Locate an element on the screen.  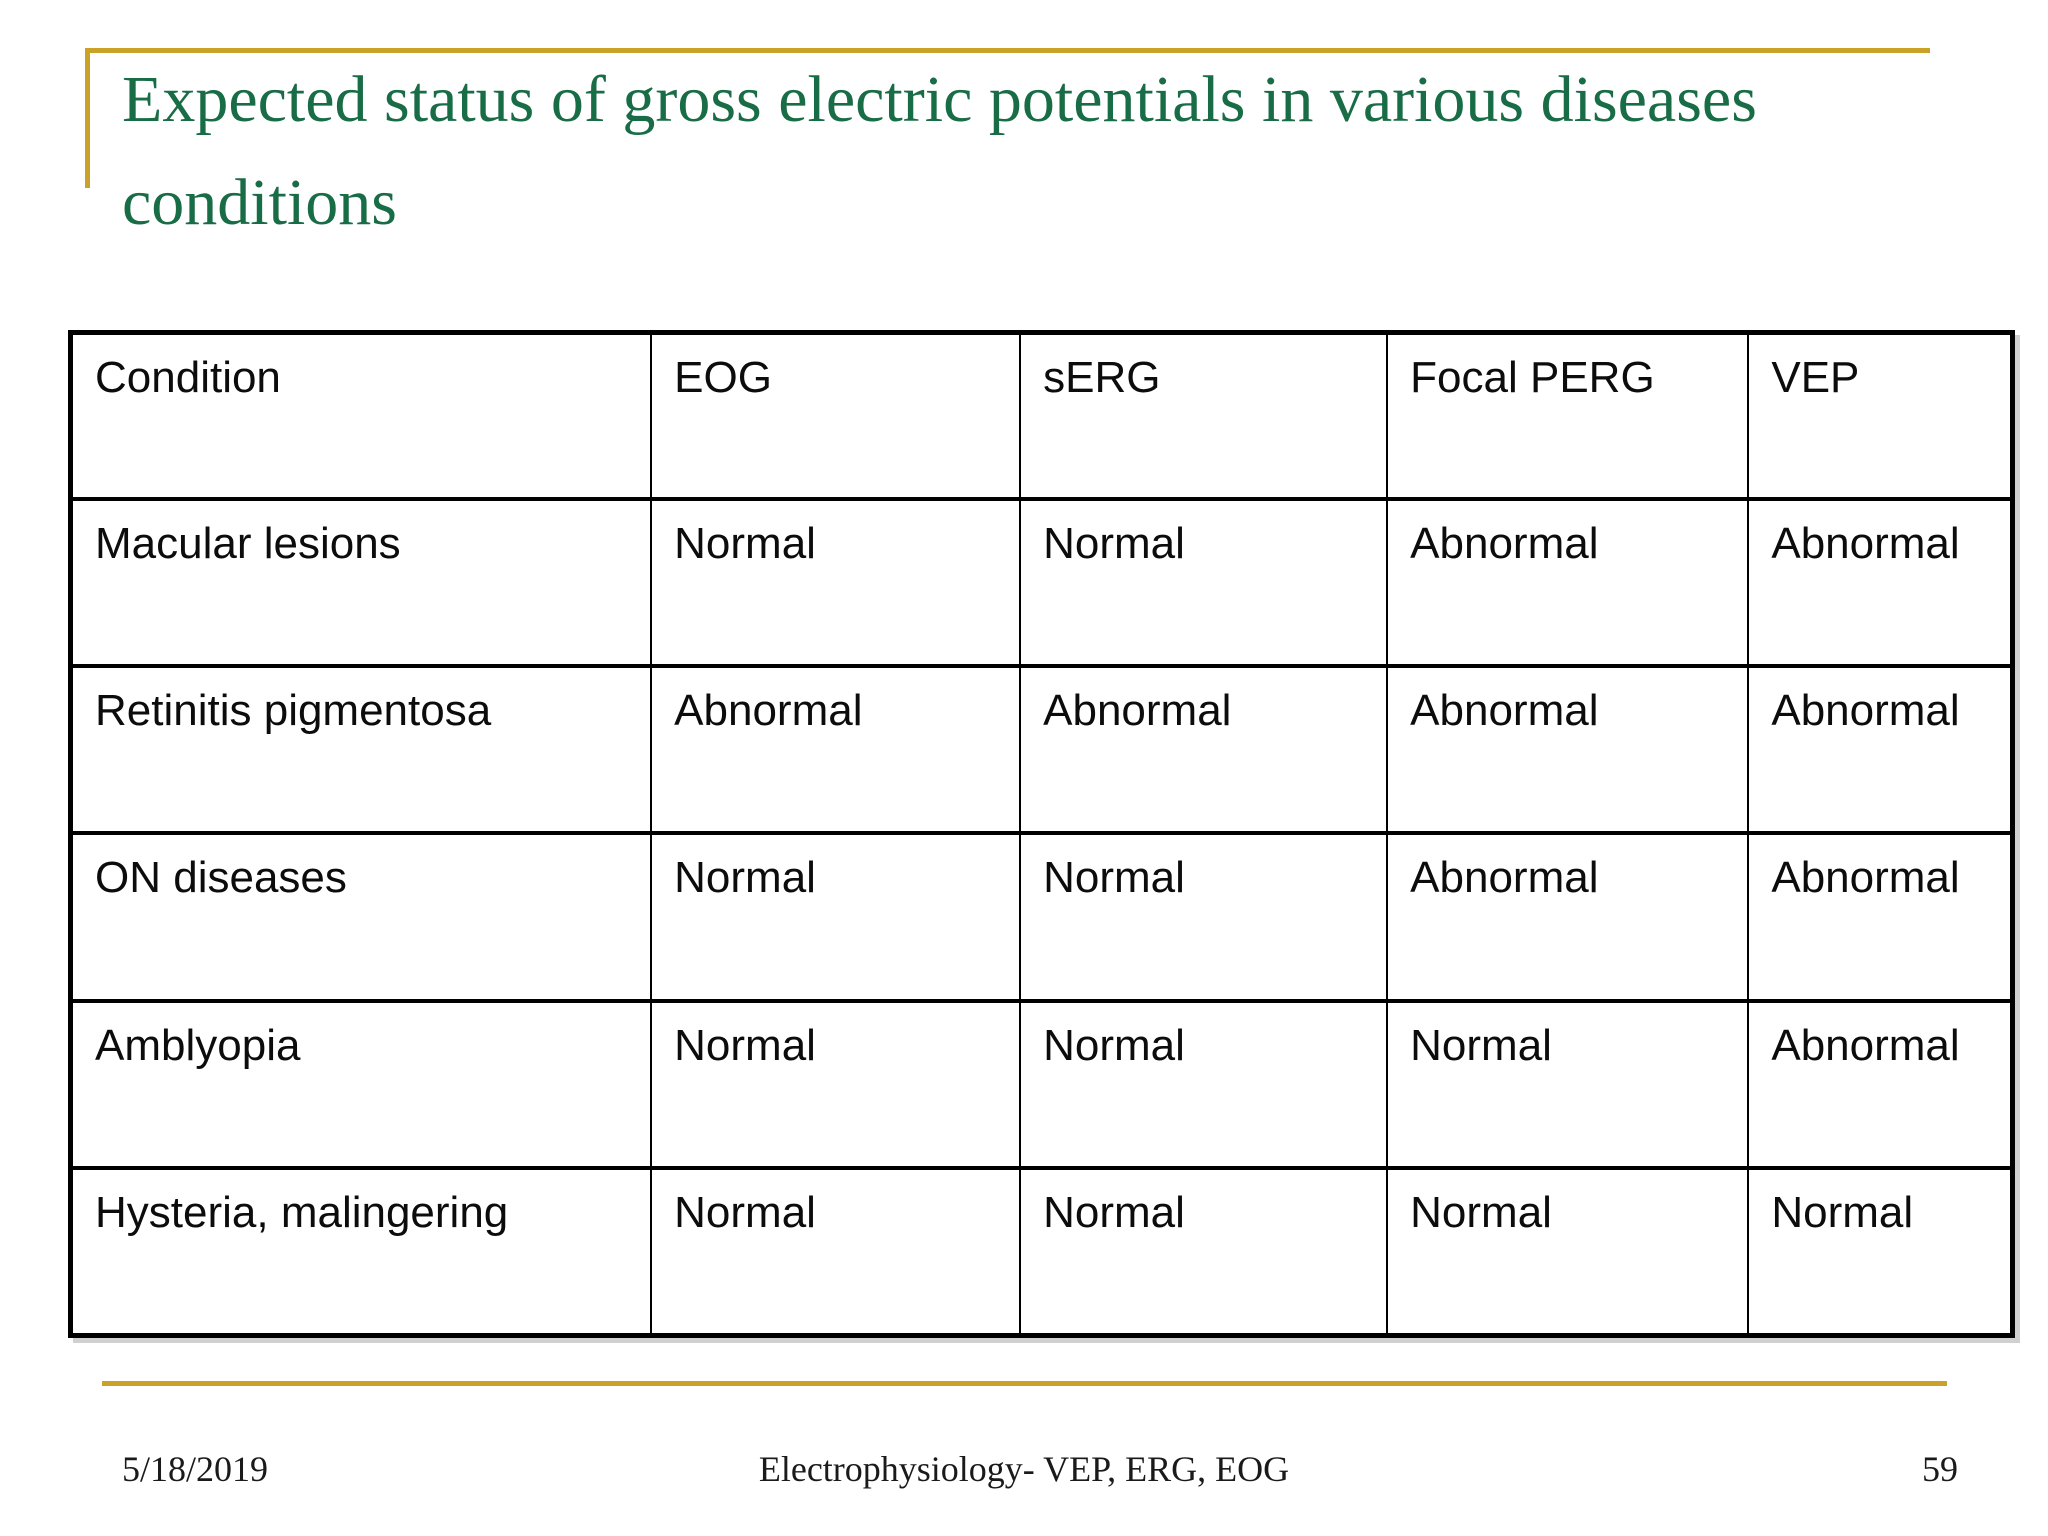
table-header-row: Condition EOG sERG Focal PERG VEP is located at coordinates (1041, 415).